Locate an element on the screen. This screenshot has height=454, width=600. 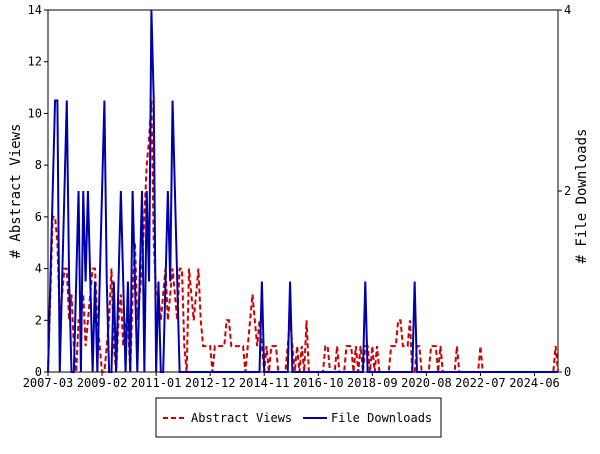
y2-tick-label: 4 is located at coordinates (567, 10).